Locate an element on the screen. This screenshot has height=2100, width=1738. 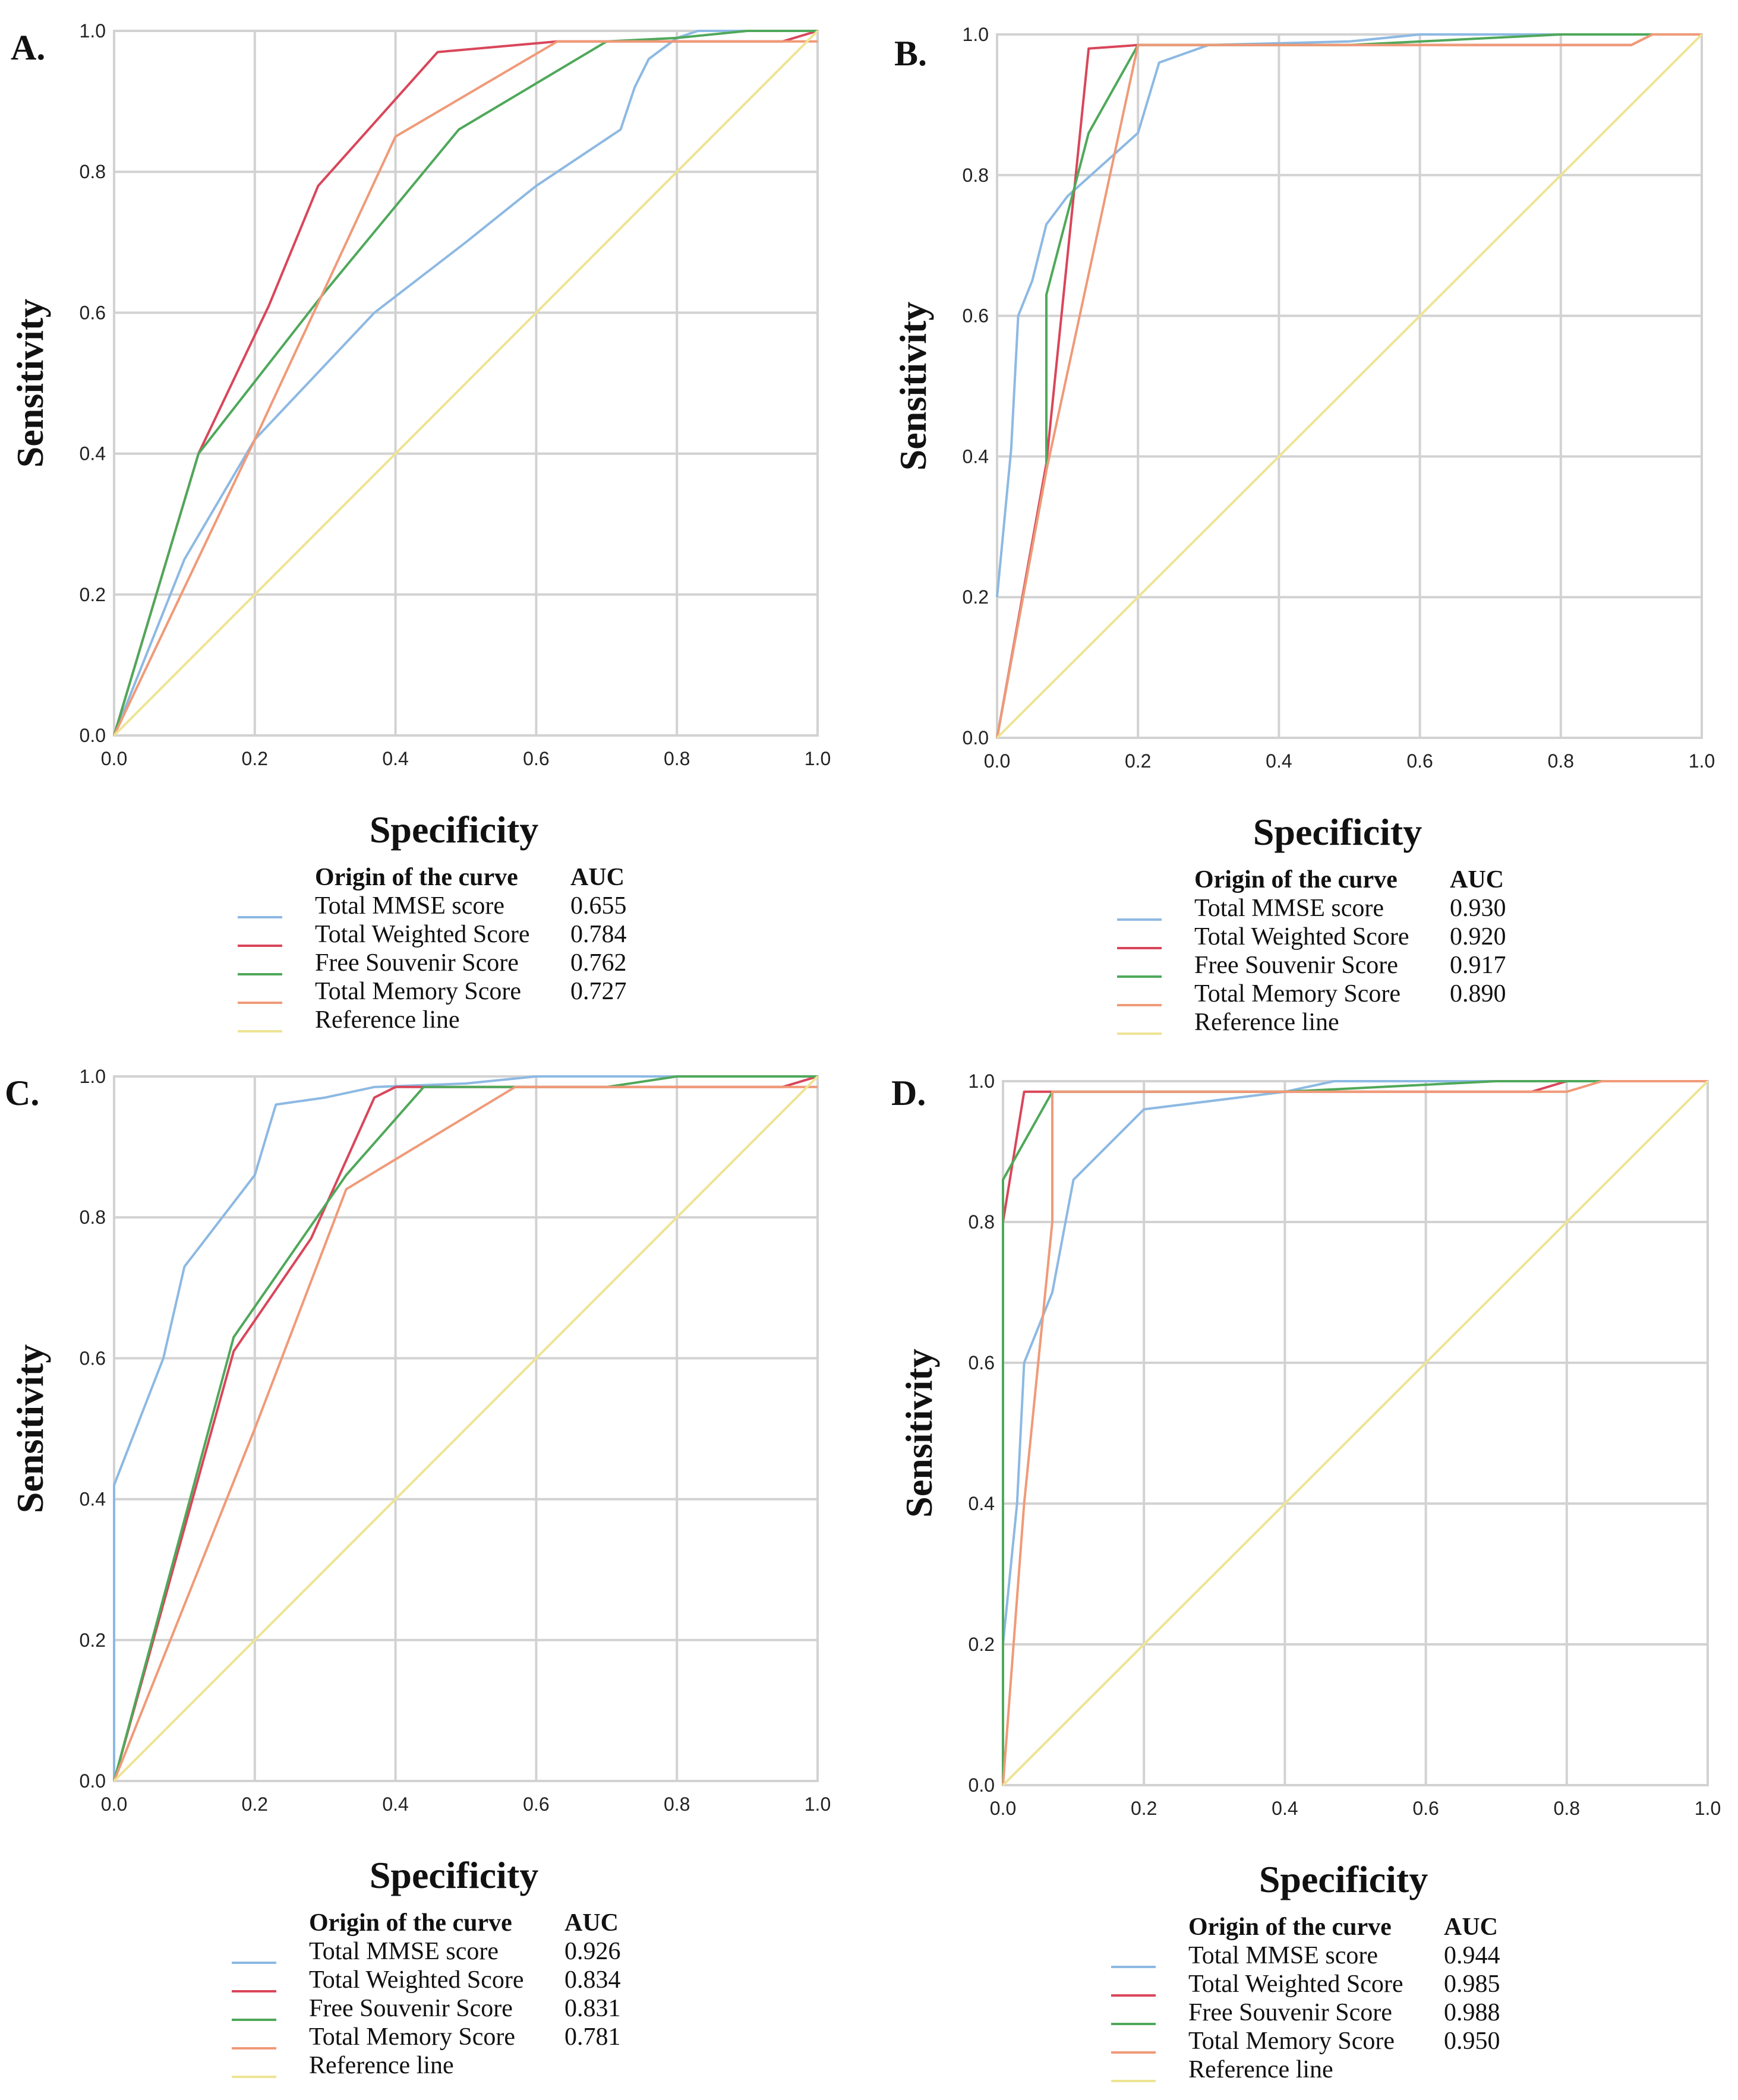
legend-auc-value: 0.834 is located at coordinates (592, 1980).